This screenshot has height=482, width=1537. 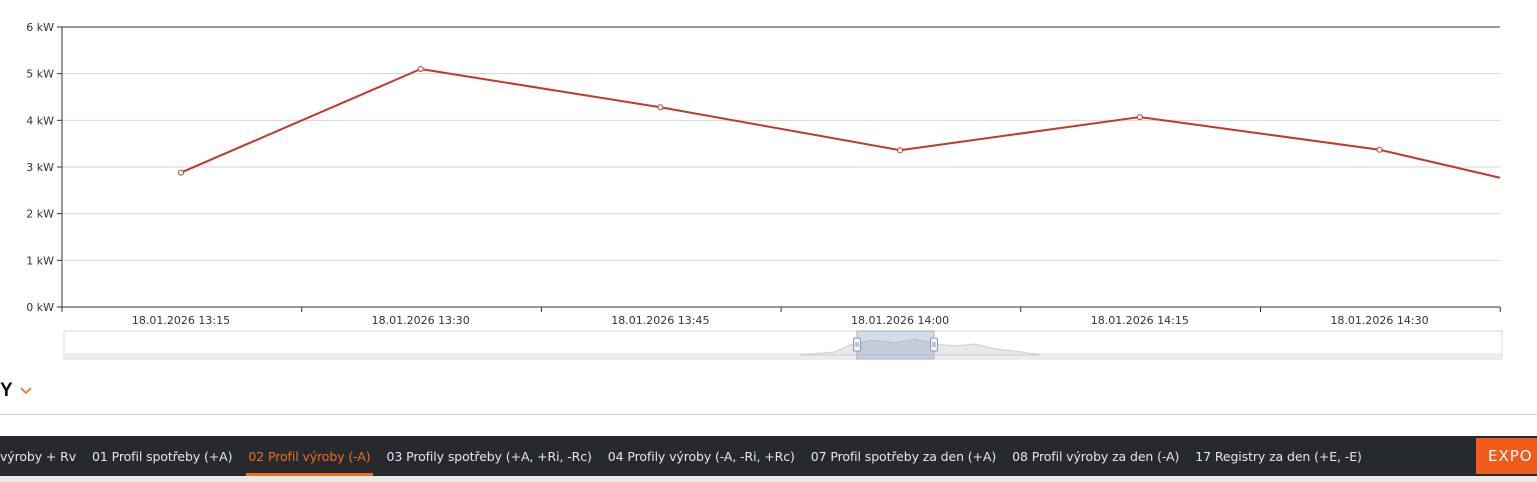 What do you see at coordinates (38, 456) in the screenshot?
I see `tab-label: výroby + Rv` at bounding box center [38, 456].